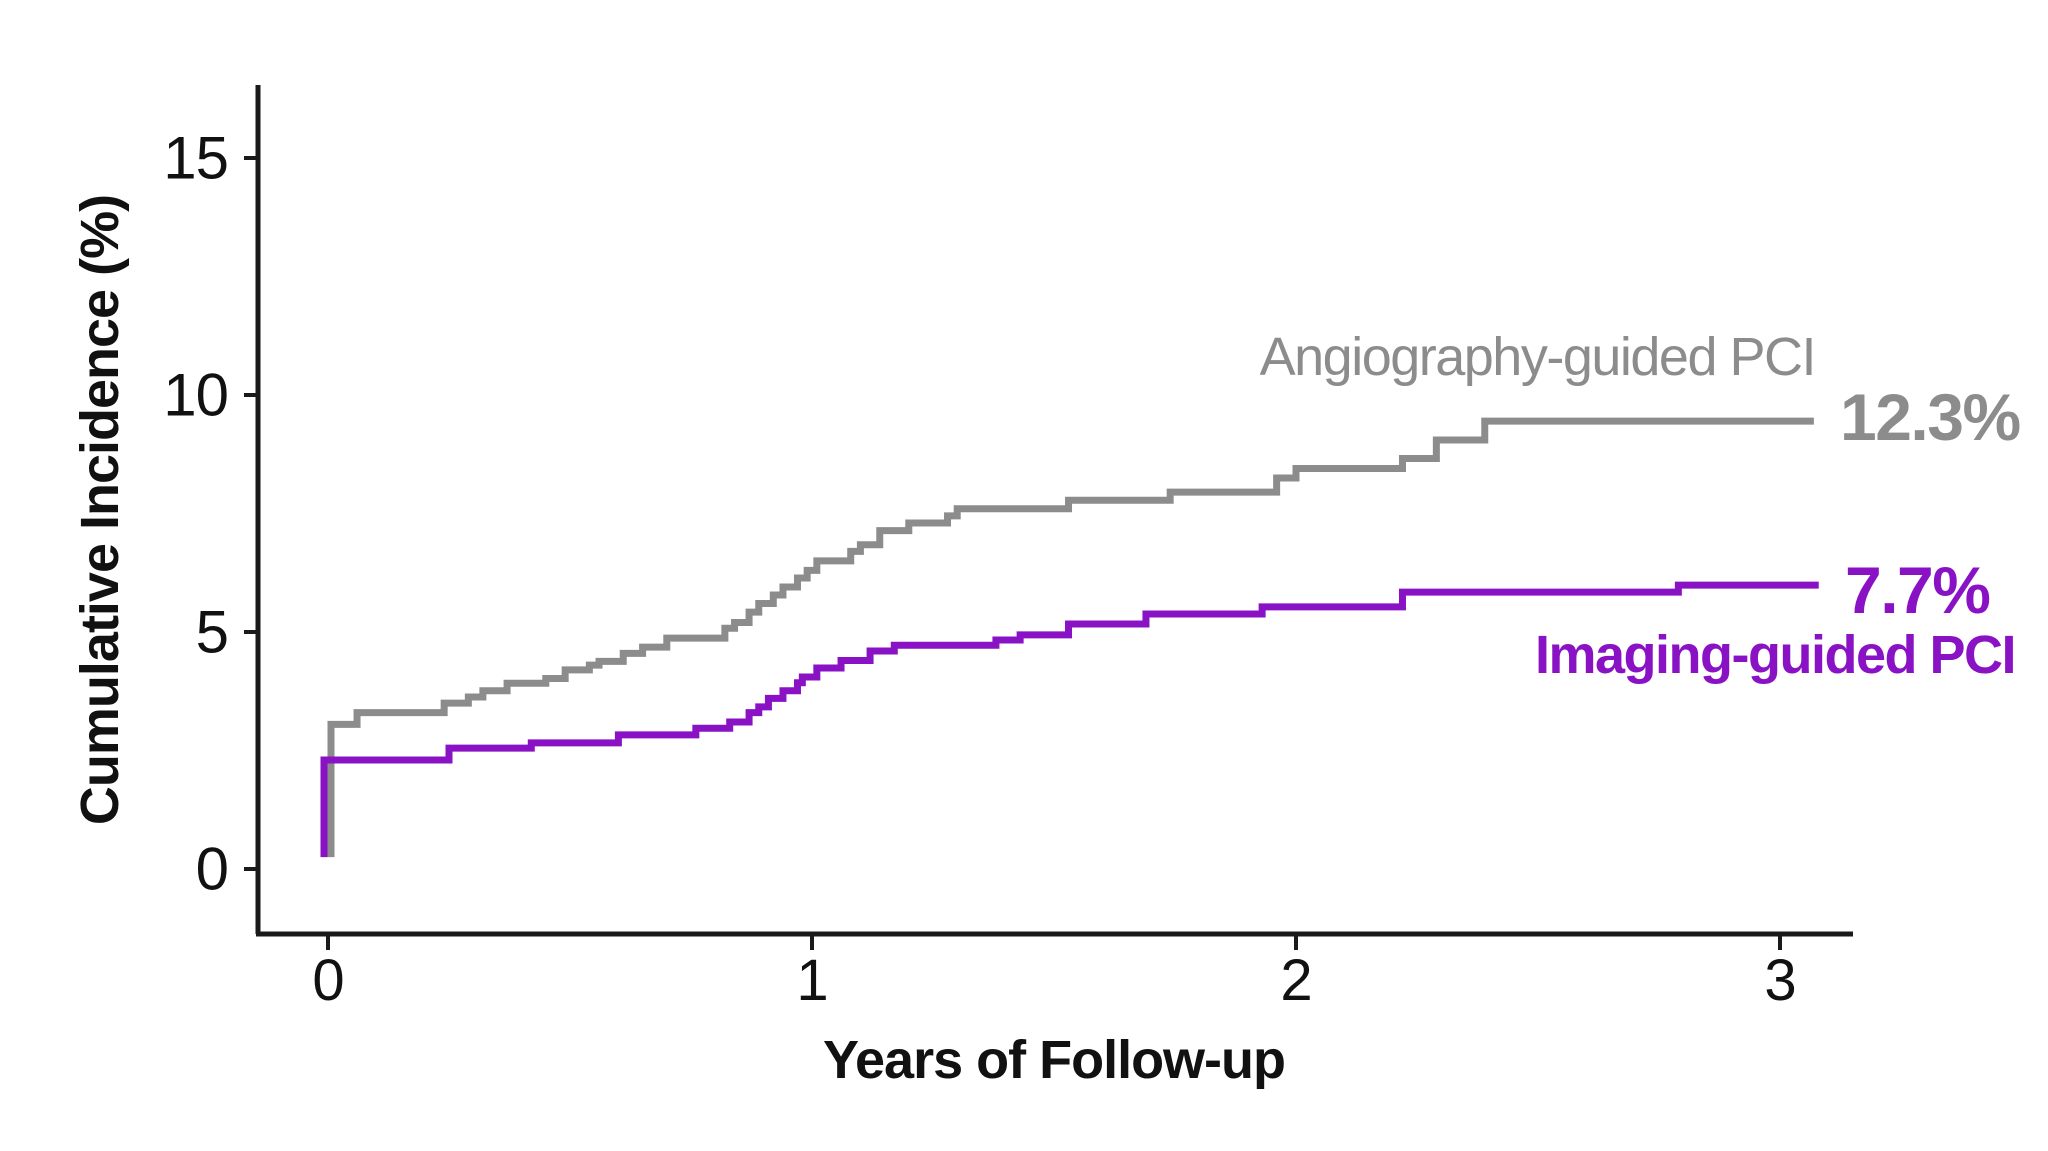 This screenshot has height=1151, width=2048. Describe the element at coordinates (195, 158) in the screenshot. I see `y-tick-label-15: 15` at that location.